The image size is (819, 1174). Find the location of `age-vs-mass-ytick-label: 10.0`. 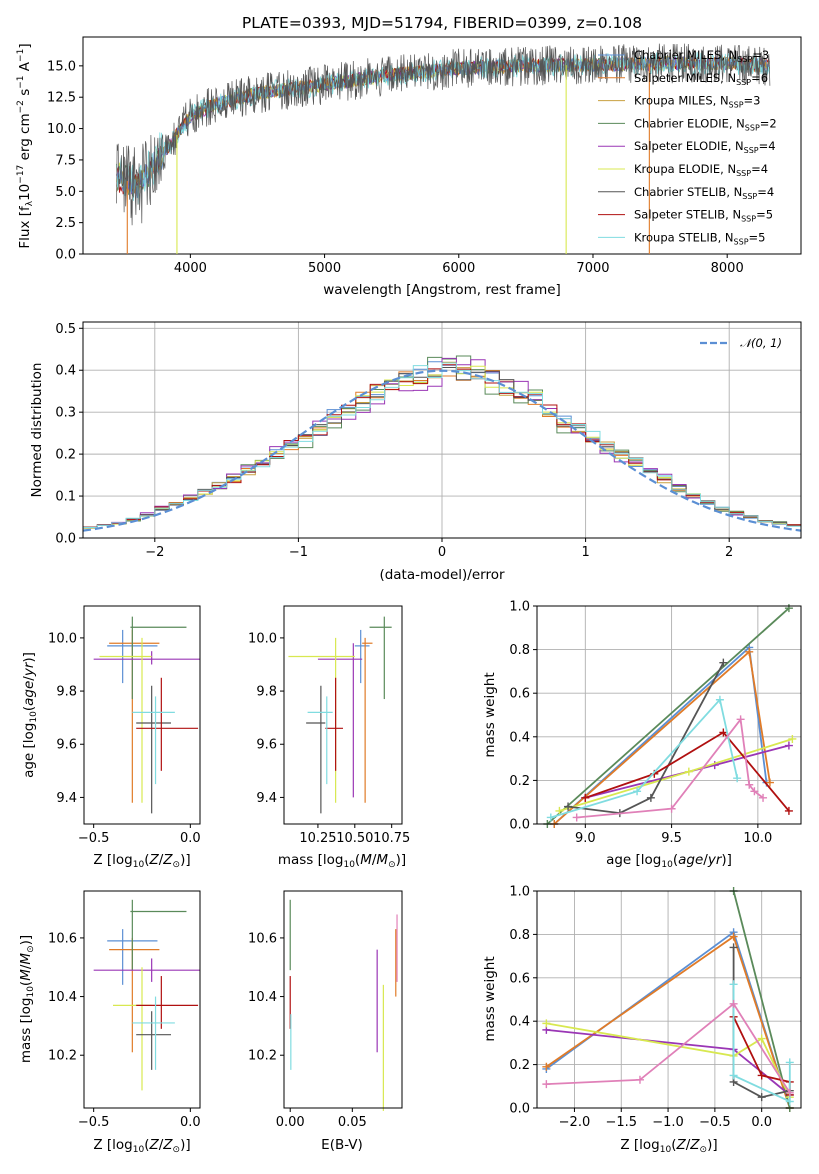

age-vs-mass-ytick-label: 10.0 is located at coordinates (262, 638).